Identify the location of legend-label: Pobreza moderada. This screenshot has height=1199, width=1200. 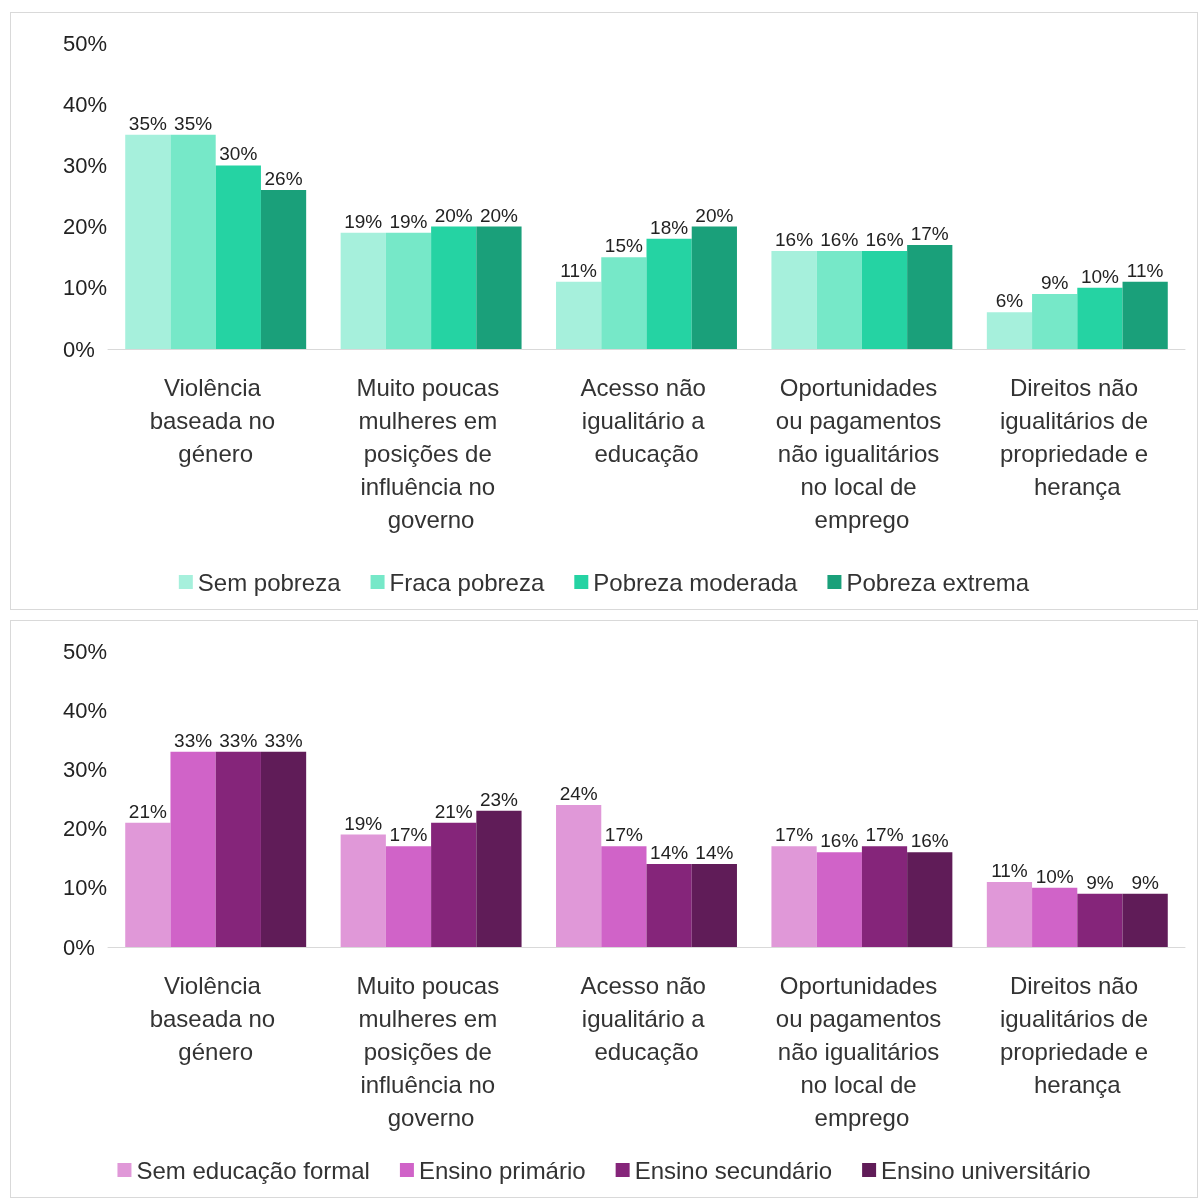
(696, 582).